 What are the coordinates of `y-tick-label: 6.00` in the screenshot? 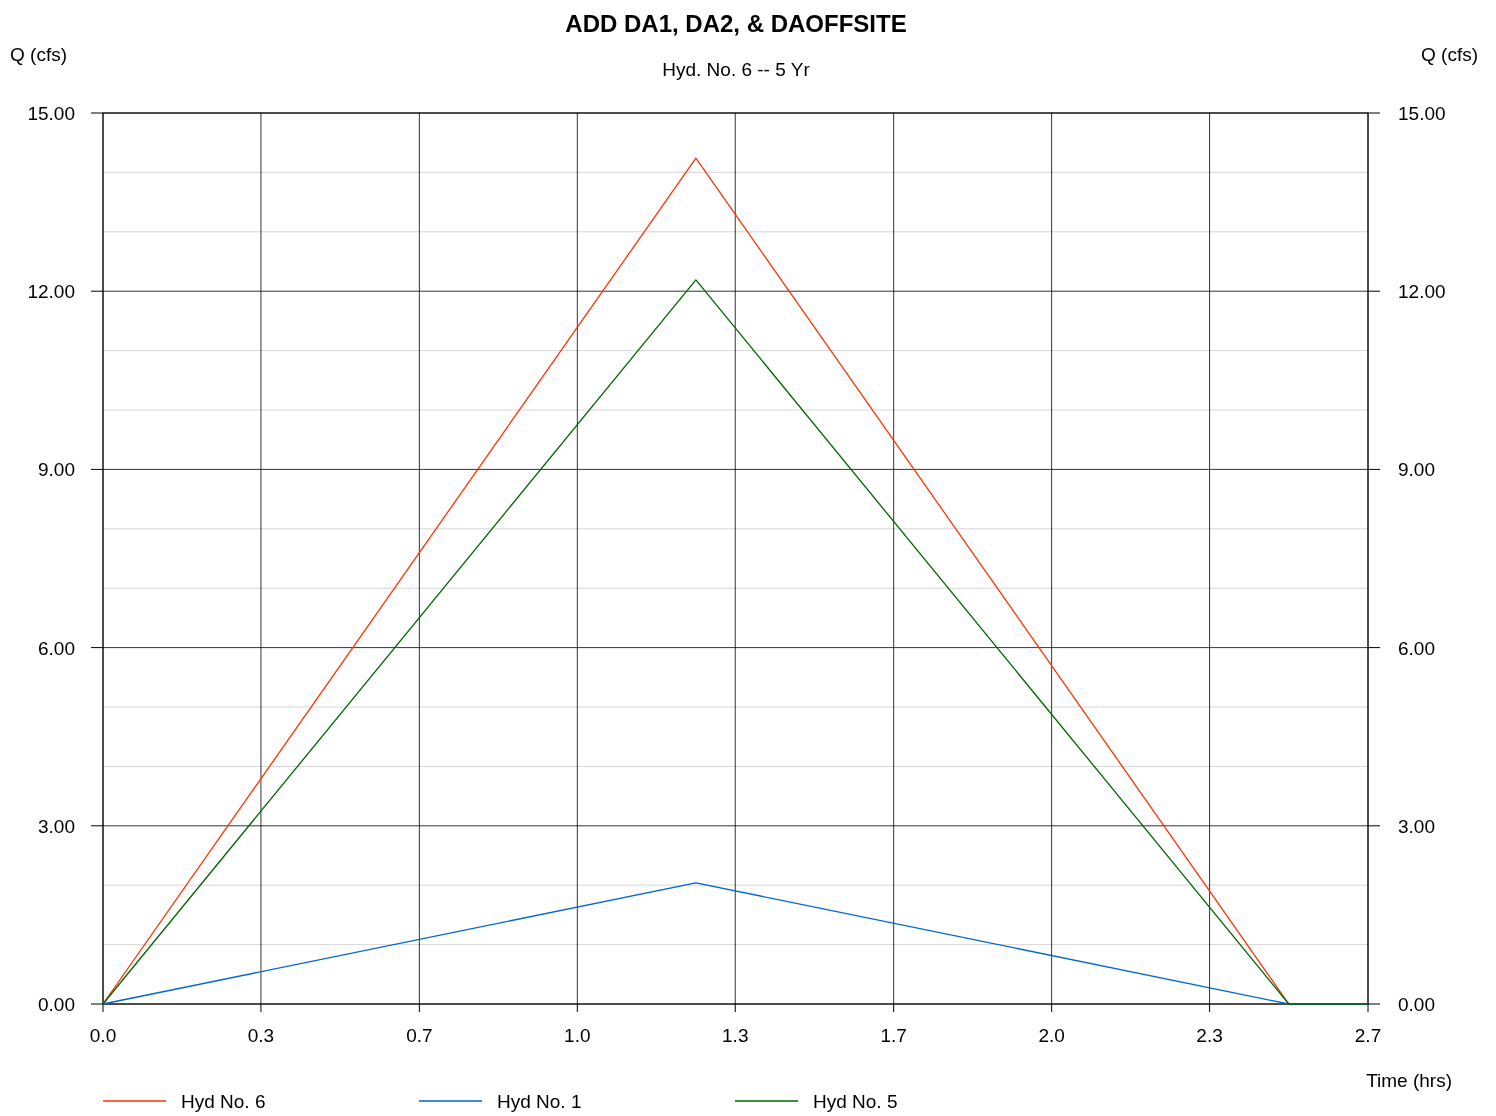 It's located at (56, 648).